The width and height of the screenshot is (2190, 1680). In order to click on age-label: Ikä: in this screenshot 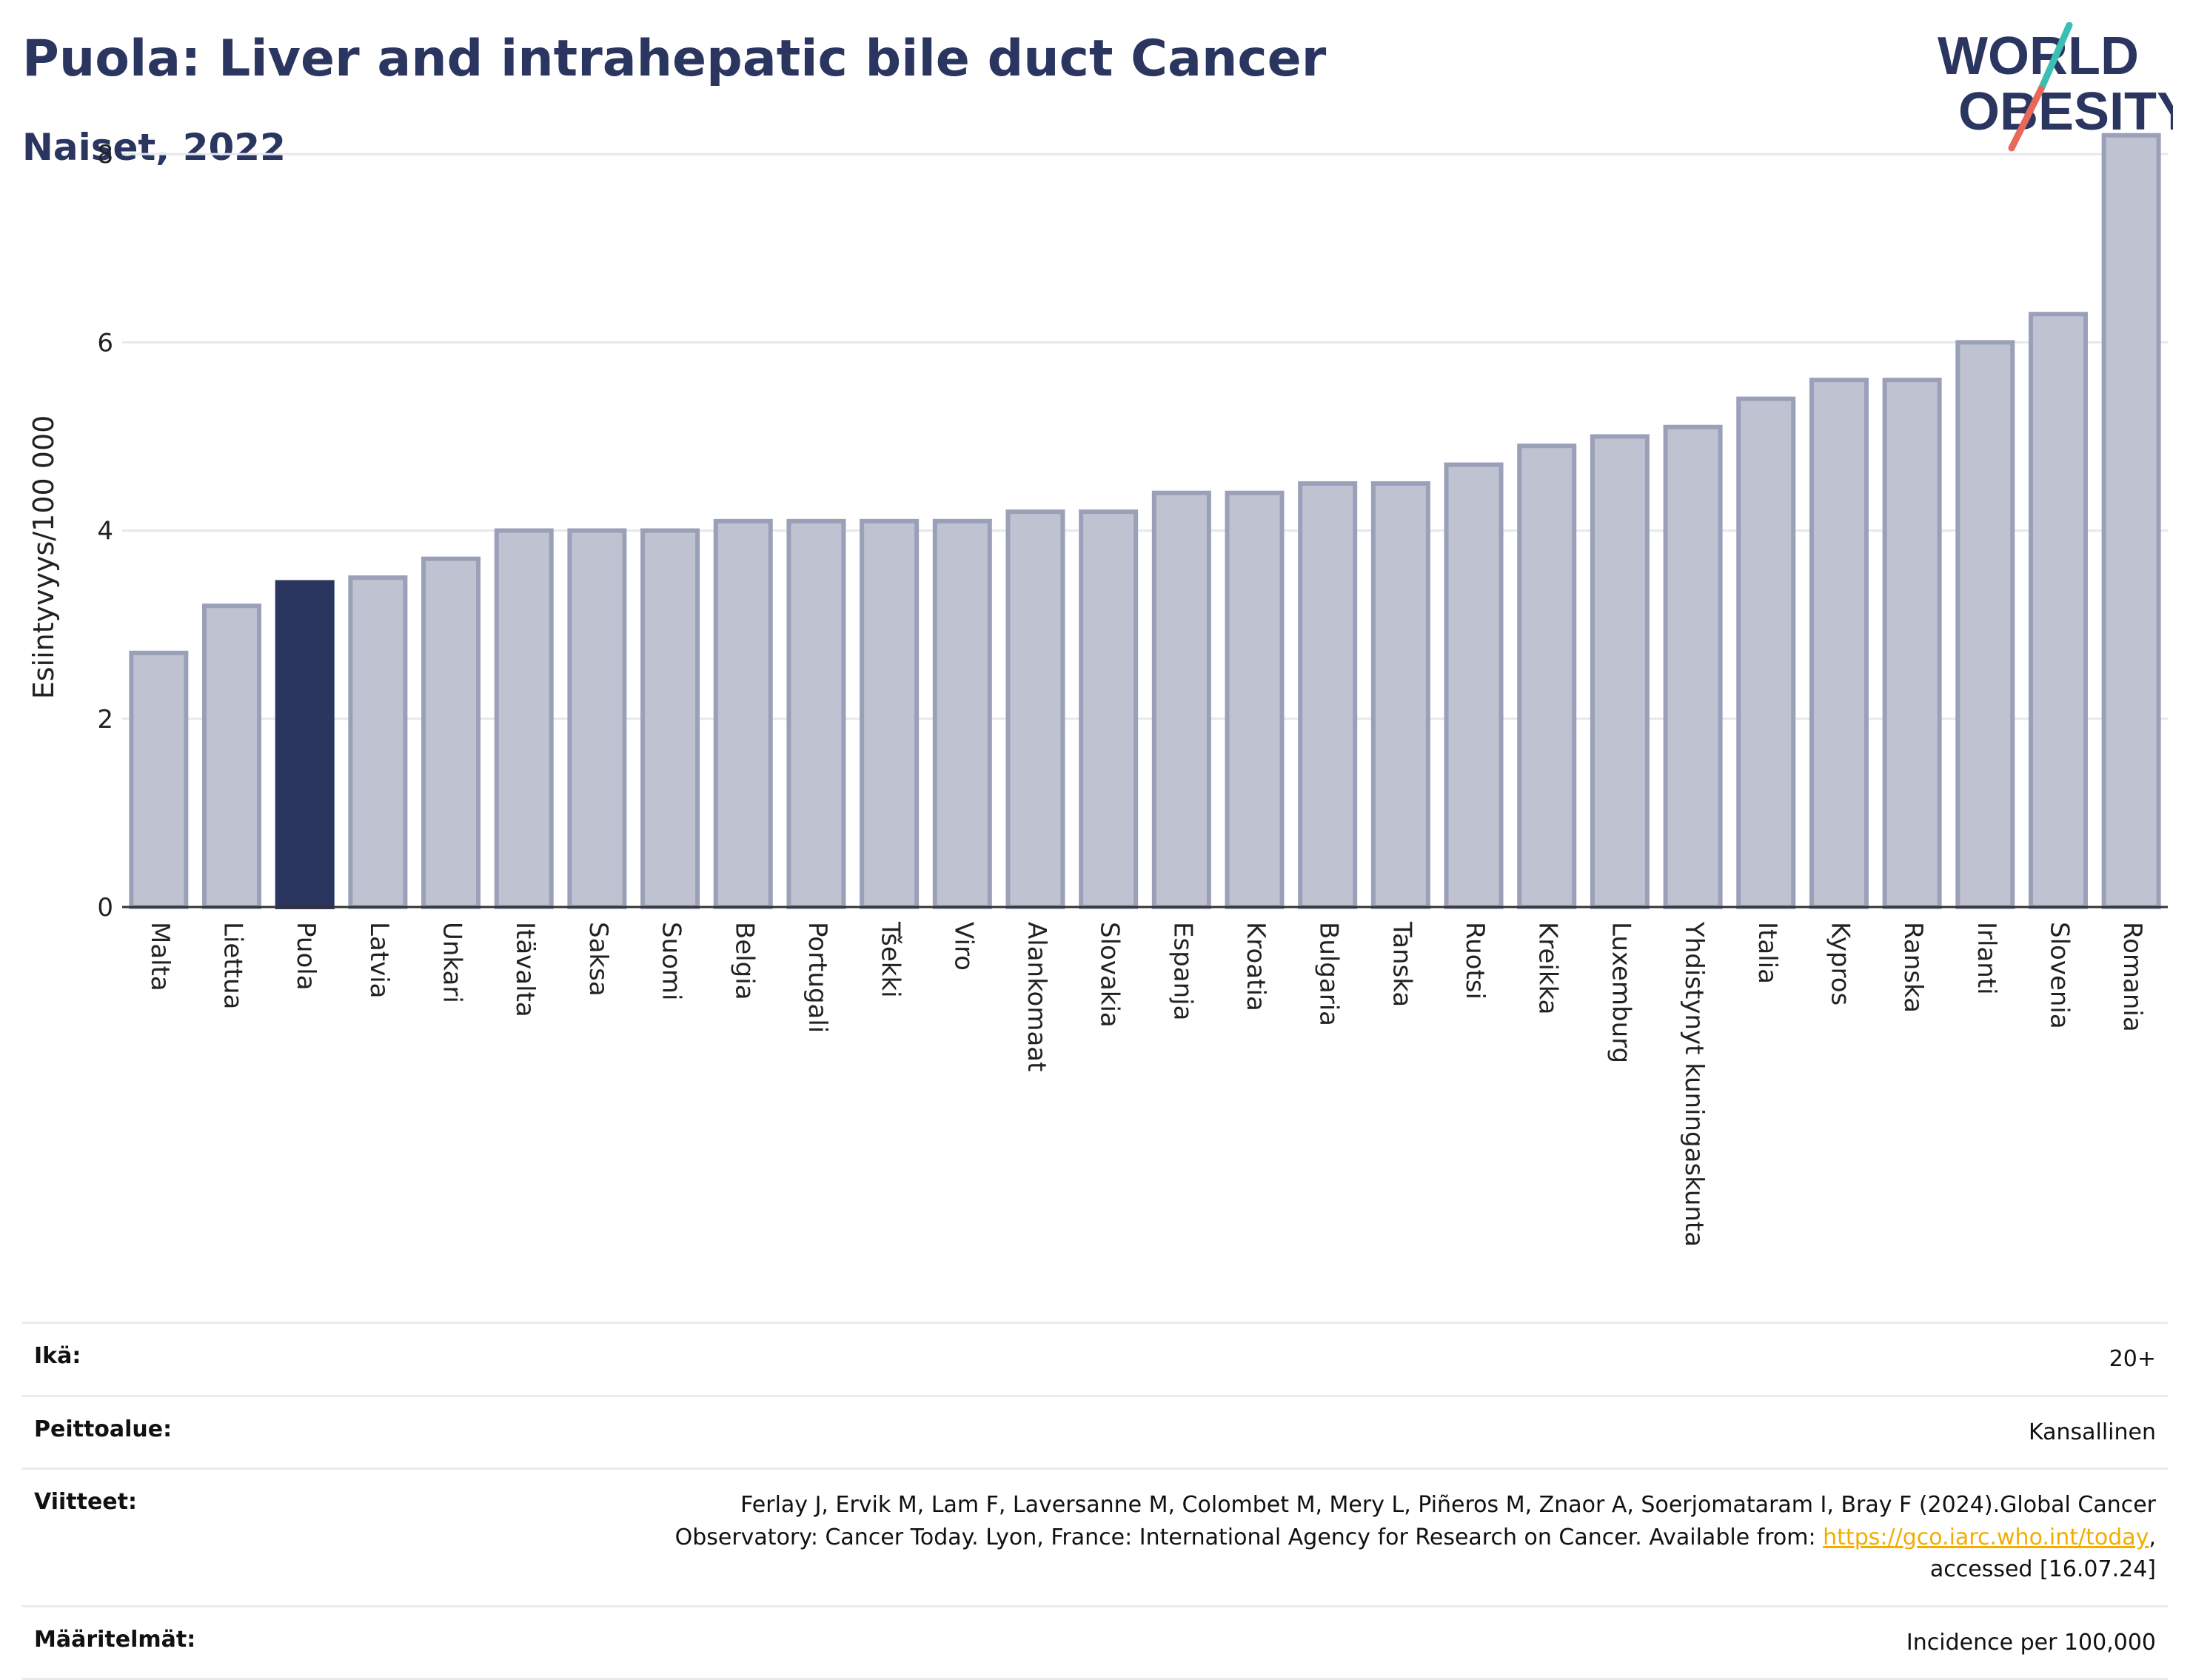, I will do `click(72, 1356)`.